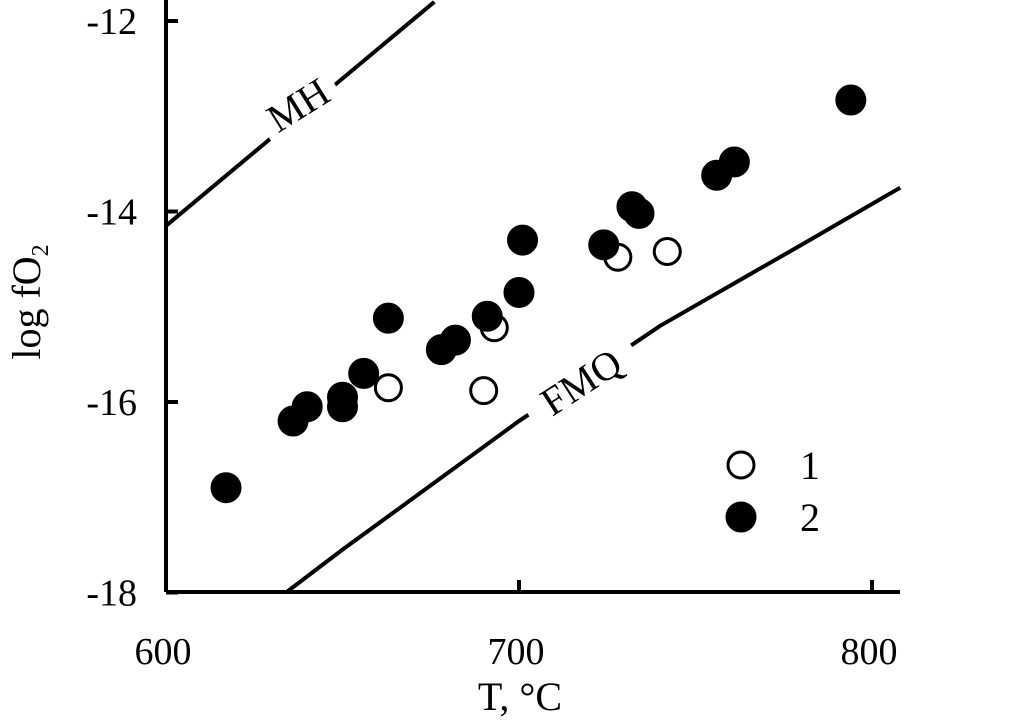 Image resolution: width=1010 pixels, height=724 pixels. What do you see at coordinates (111, 403) in the screenshot?
I see `y-tick-label: -16` at bounding box center [111, 403].